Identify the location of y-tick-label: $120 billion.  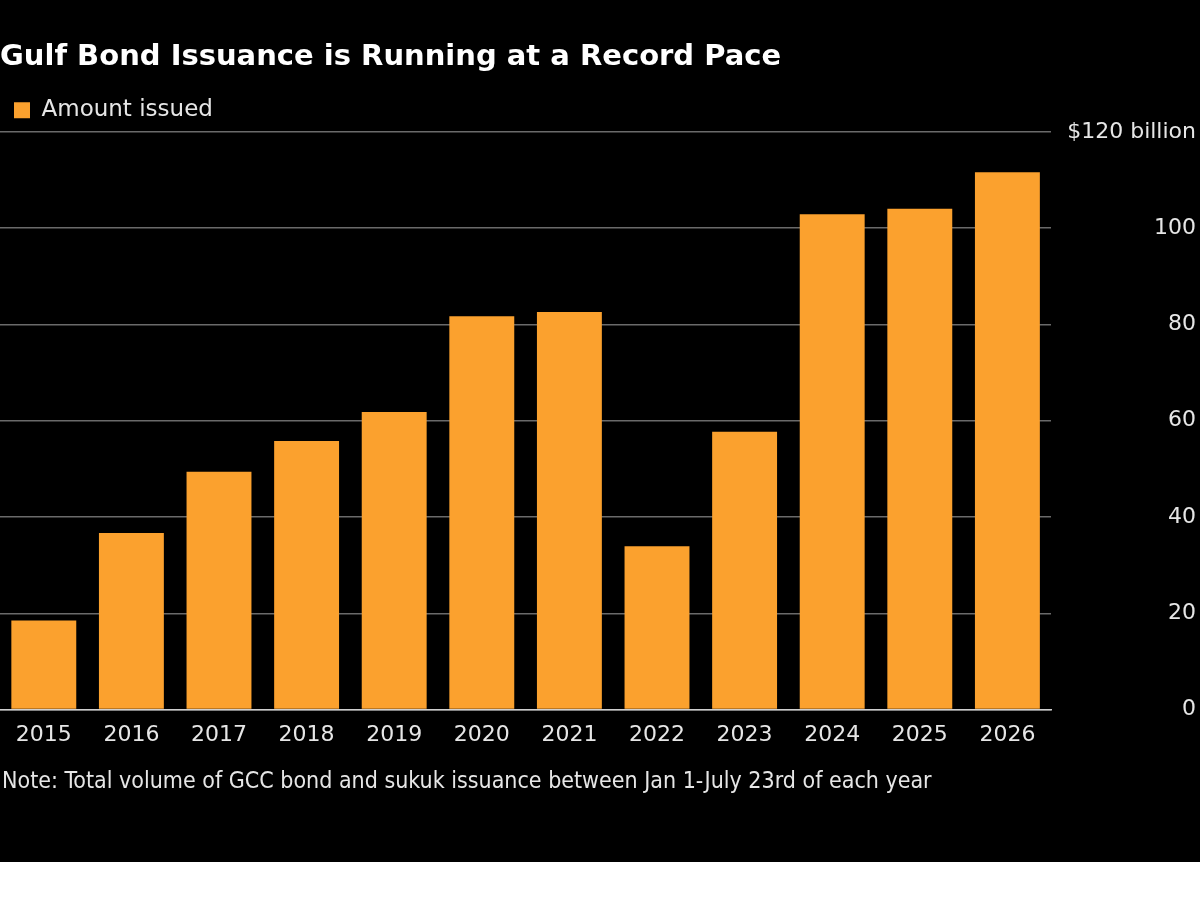
(1131, 130).